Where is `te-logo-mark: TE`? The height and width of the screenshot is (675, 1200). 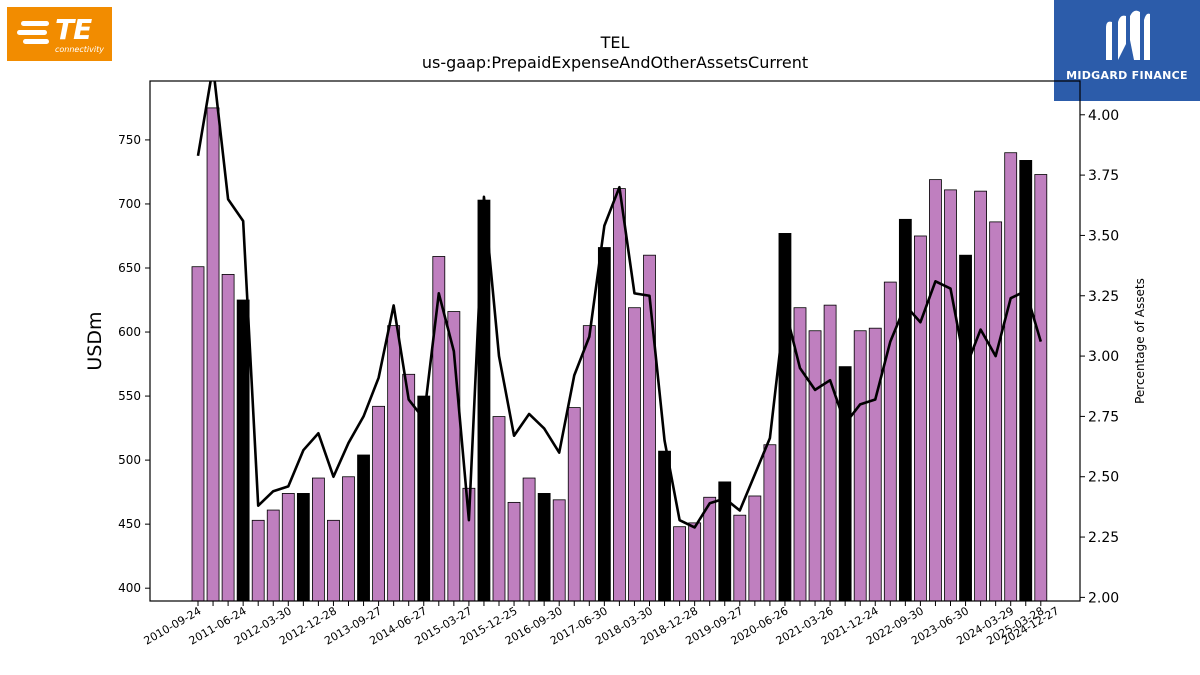 te-logo-mark: TE is located at coordinates (73, 29).